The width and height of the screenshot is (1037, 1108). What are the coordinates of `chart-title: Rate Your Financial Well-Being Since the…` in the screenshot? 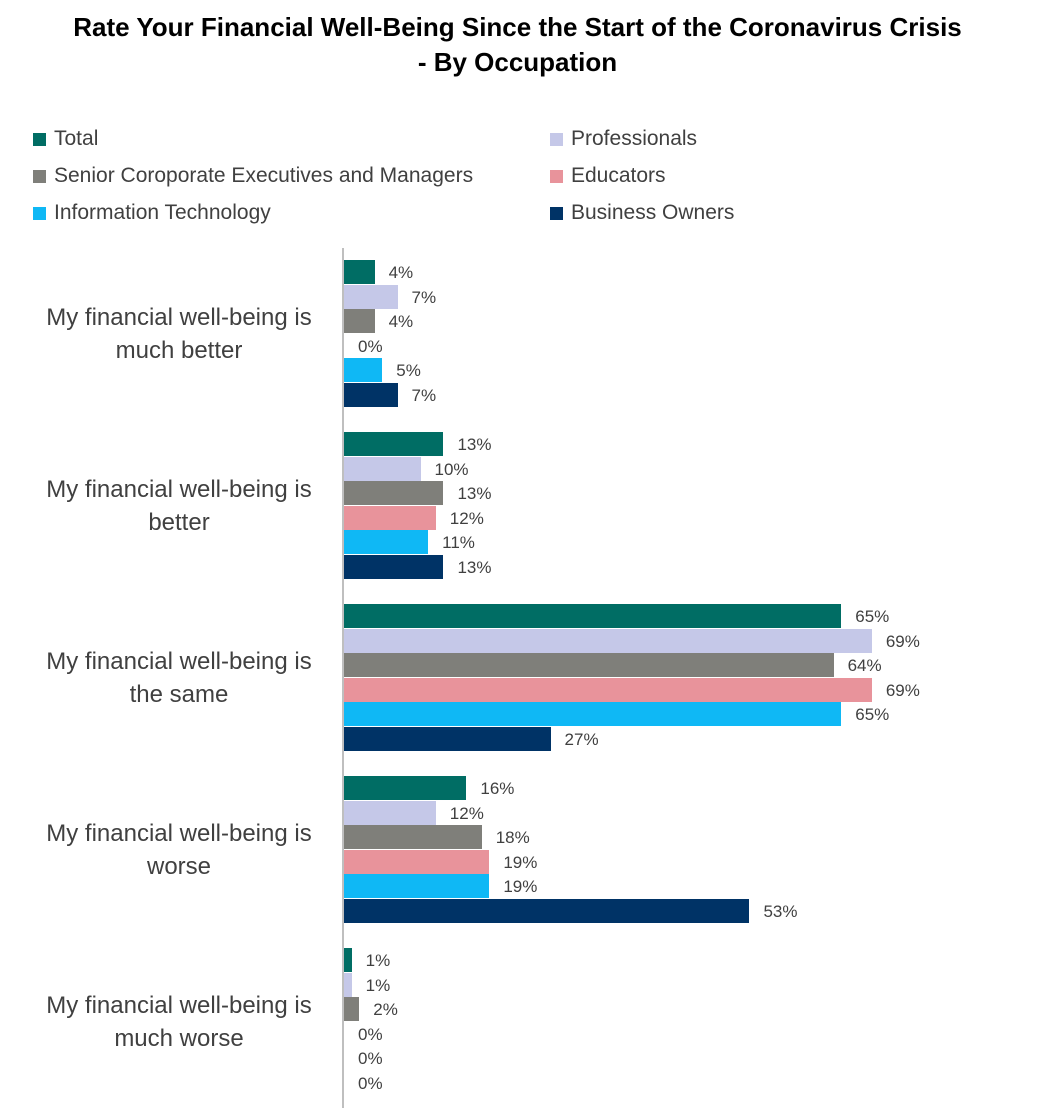 It's located at (517, 44).